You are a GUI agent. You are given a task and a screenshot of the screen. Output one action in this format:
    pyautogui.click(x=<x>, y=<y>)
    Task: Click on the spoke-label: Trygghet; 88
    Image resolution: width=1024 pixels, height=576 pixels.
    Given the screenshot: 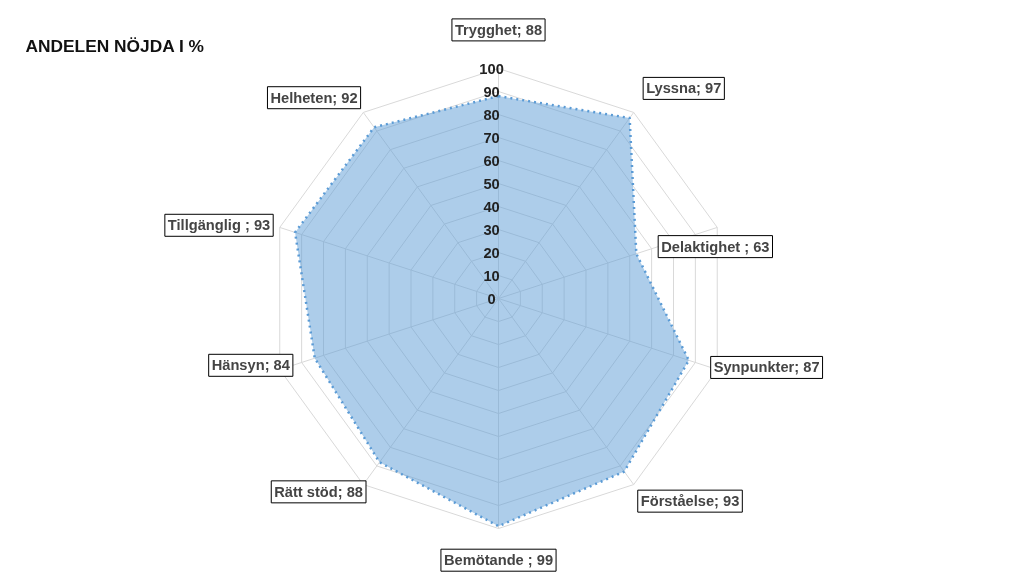 What is the action you would take?
    pyautogui.click(x=498, y=29)
    